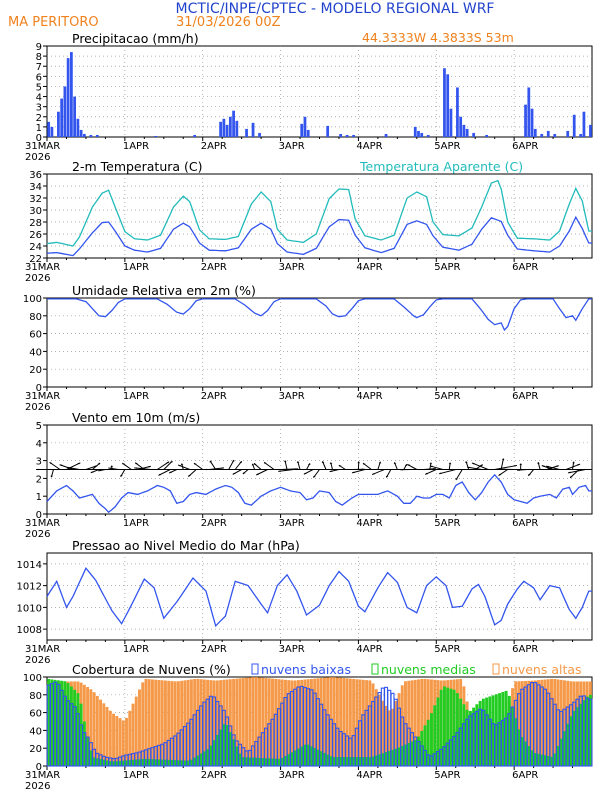 This screenshot has width=612, height=792. I want to click on y-tick-label: 5, so click(39, 426).